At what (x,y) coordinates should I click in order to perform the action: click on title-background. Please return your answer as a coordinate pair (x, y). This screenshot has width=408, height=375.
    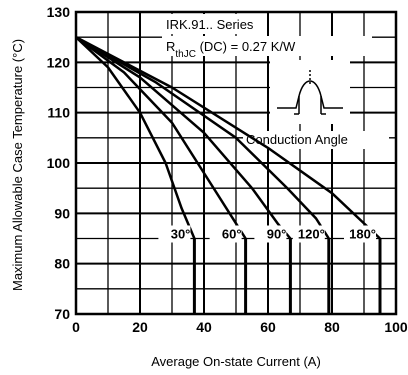
    Looking at the image, I should click on (212, 24).